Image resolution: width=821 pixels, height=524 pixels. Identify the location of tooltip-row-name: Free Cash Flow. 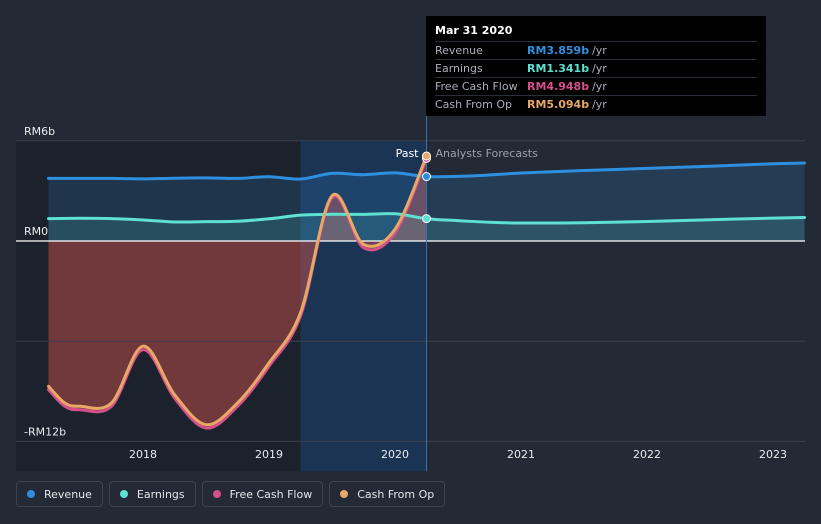
(476, 86).